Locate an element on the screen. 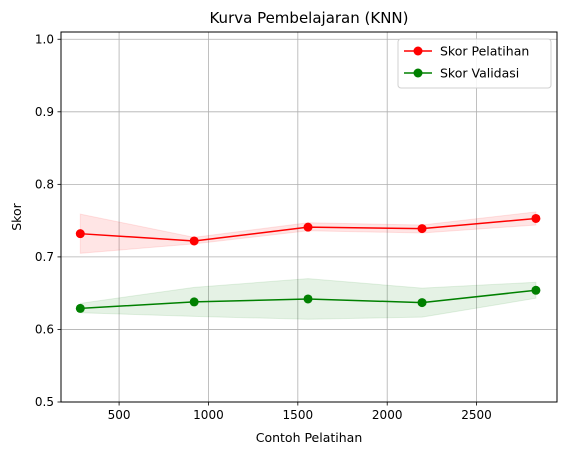 This screenshot has width=567, height=455. y-tick-label: 0.6 is located at coordinates (44, 329).